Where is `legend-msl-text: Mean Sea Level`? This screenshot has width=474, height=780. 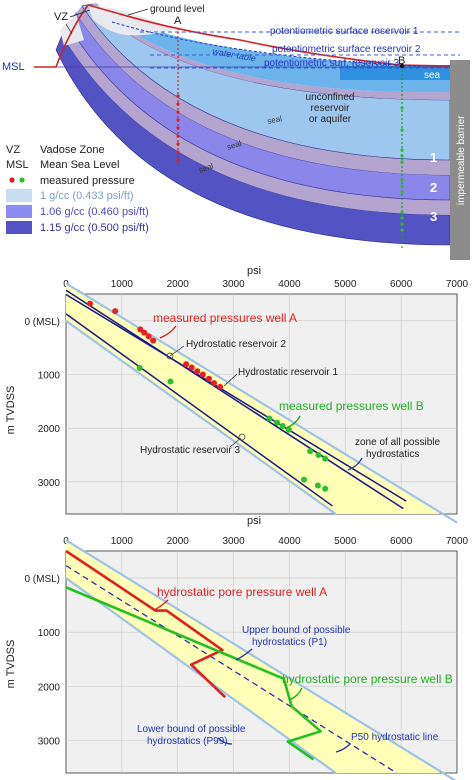
legend-msl-text: Mean Sea Level is located at coordinates (80, 165).